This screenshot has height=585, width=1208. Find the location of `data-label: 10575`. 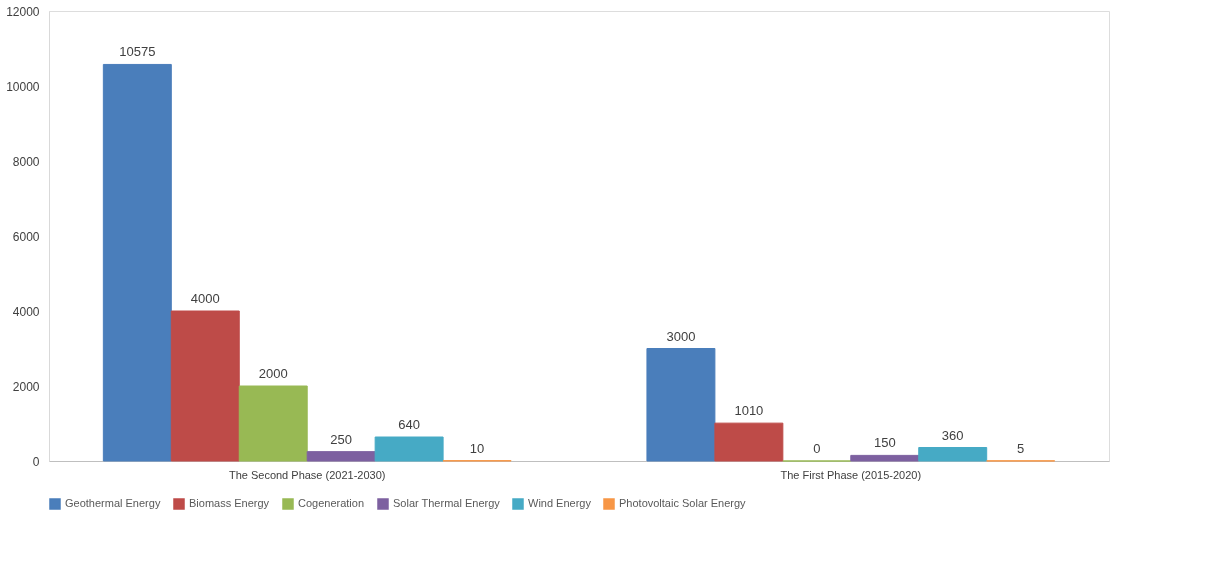

data-label: 10575 is located at coordinates (137, 52).